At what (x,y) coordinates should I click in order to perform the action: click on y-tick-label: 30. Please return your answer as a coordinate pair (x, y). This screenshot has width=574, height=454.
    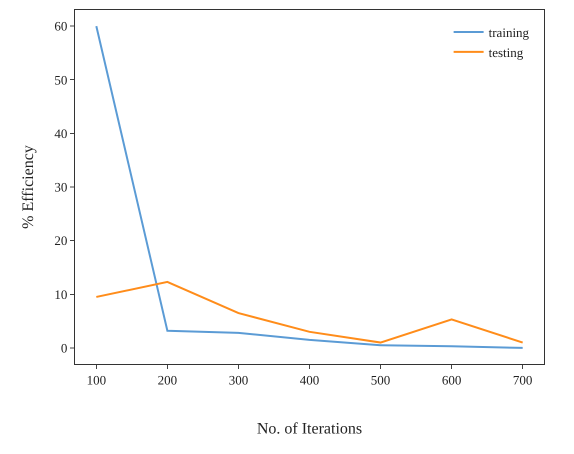
    Looking at the image, I should click on (61, 187).